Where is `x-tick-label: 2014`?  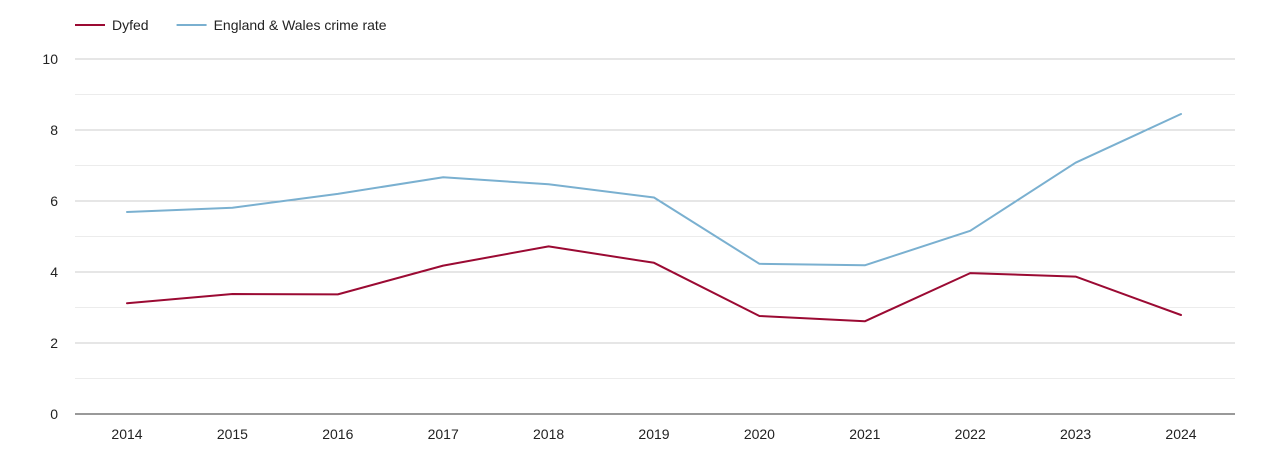
x-tick-label: 2014 is located at coordinates (126, 434).